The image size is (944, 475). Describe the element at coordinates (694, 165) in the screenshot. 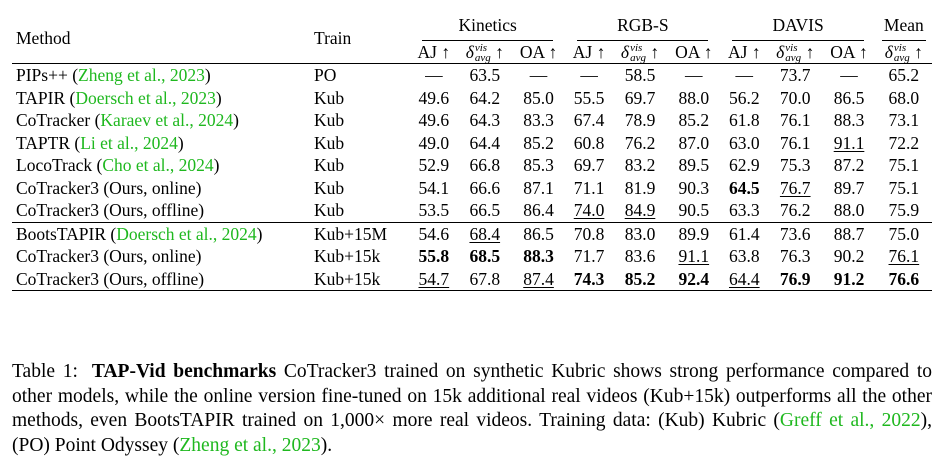

I see `value-cell: 89.5` at that location.